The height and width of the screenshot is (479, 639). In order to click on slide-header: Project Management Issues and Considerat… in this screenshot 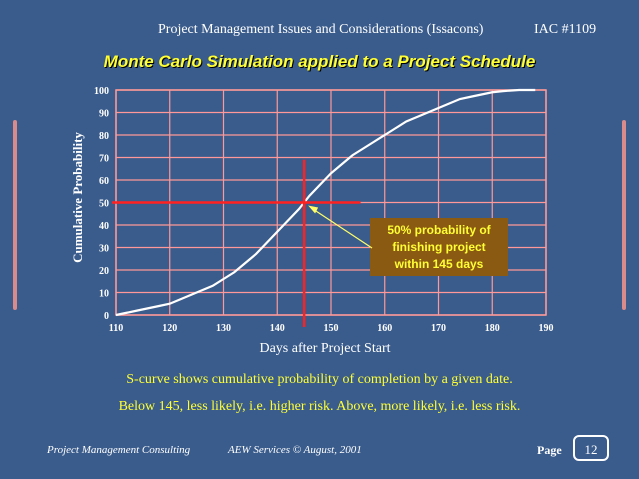, I will do `click(319, 32)`.